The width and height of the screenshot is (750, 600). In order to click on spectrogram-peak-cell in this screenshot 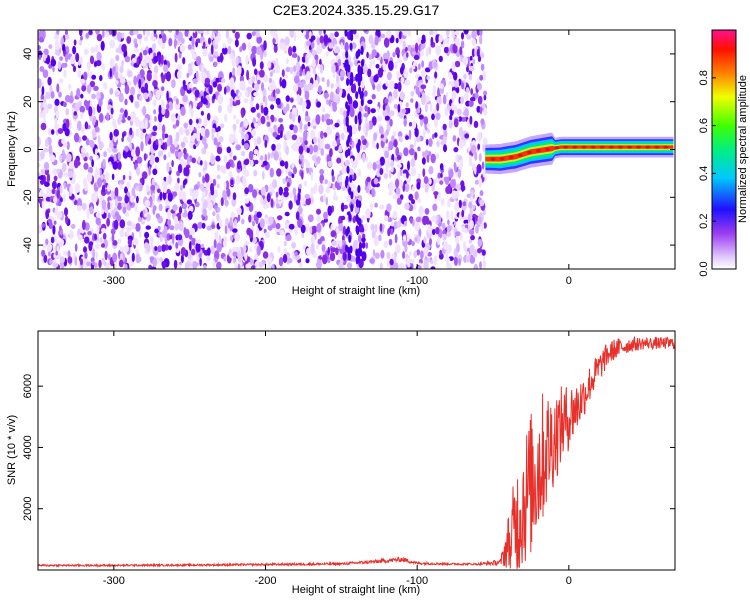, I will do `click(629, 147)`.